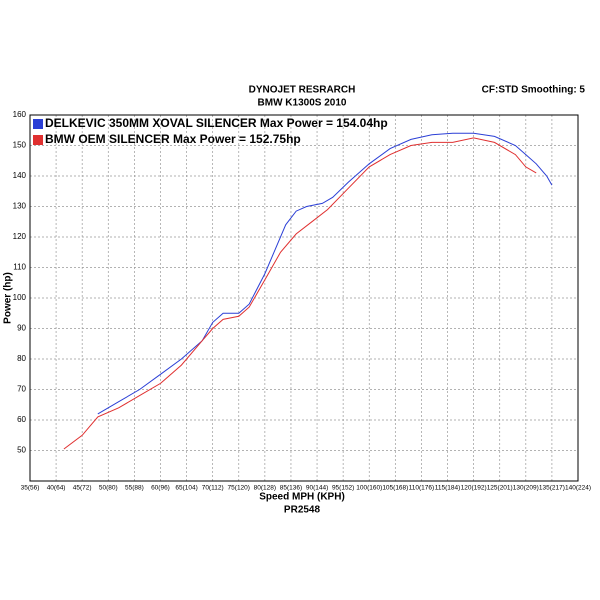 Image resolution: width=600 pixels, height=600 pixels. What do you see at coordinates (291, 488) in the screenshot?
I see `x-tick-label: 85(136)` at bounding box center [291, 488].